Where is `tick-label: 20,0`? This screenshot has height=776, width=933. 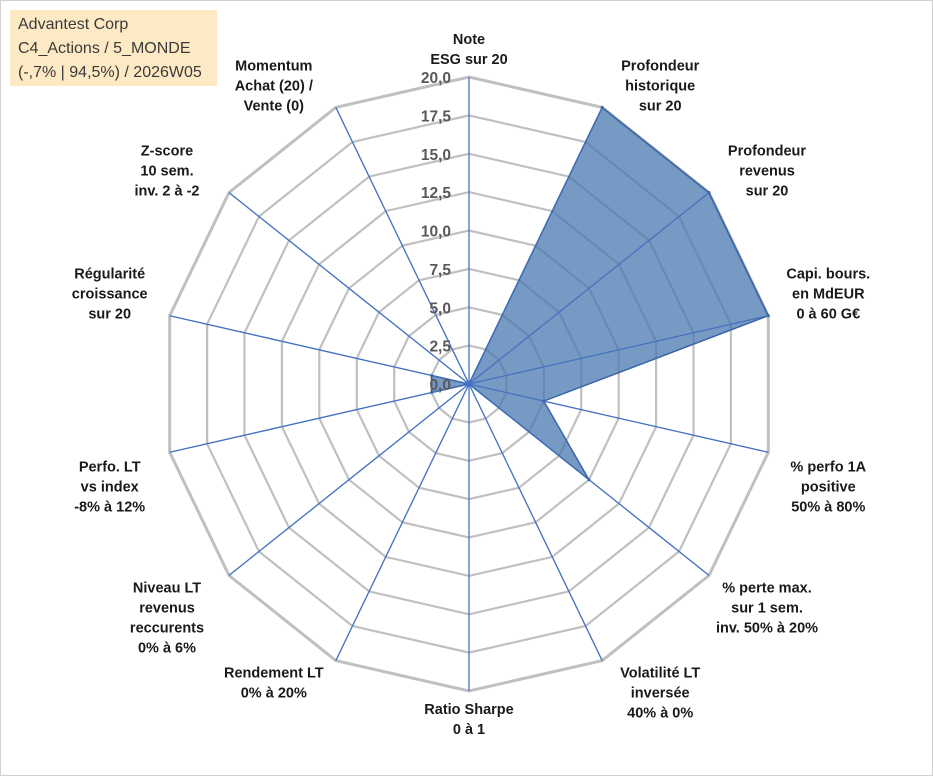
tick-label: 20,0 is located at coordinates (436, 78).